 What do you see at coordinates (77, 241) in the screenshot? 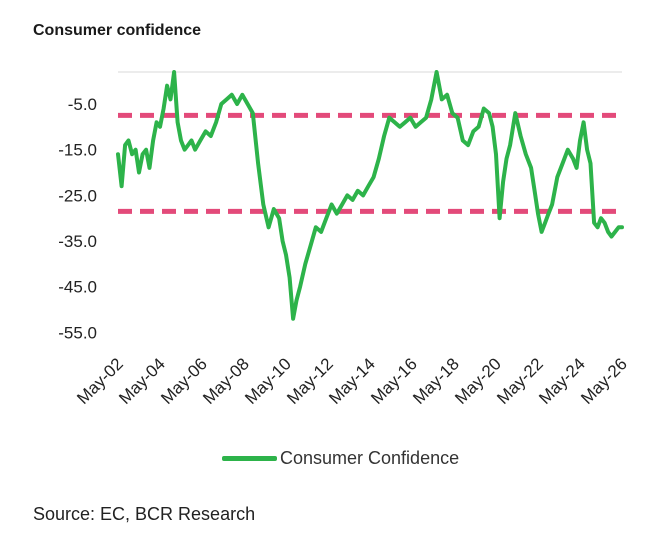
I see `y-tick-label: -35.0` at bounding box center [77, 241].